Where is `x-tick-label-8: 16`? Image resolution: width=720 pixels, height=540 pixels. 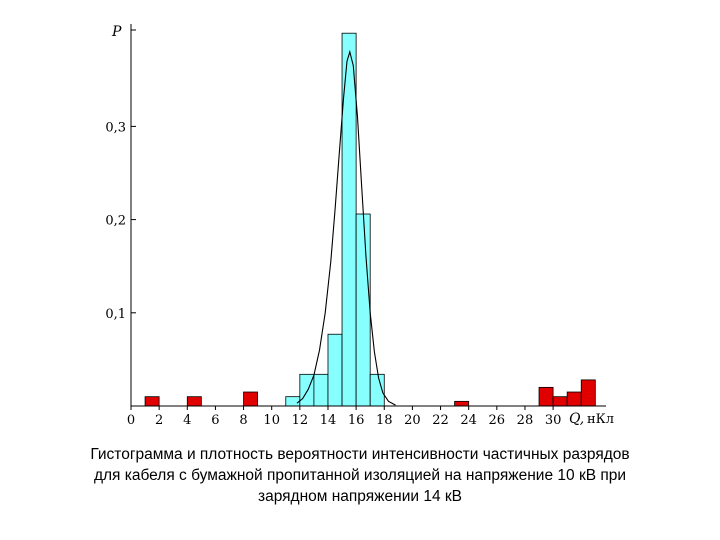
x-tick-label-8: 16 is located at coordinates (356, 420).